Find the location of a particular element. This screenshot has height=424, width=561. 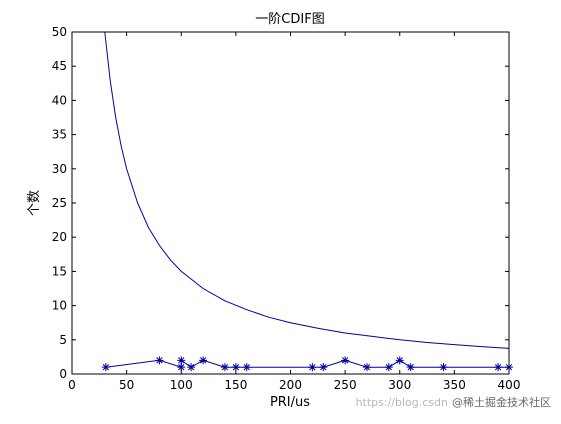

x-tick-label: 200 is located at coordinates (290, 385).